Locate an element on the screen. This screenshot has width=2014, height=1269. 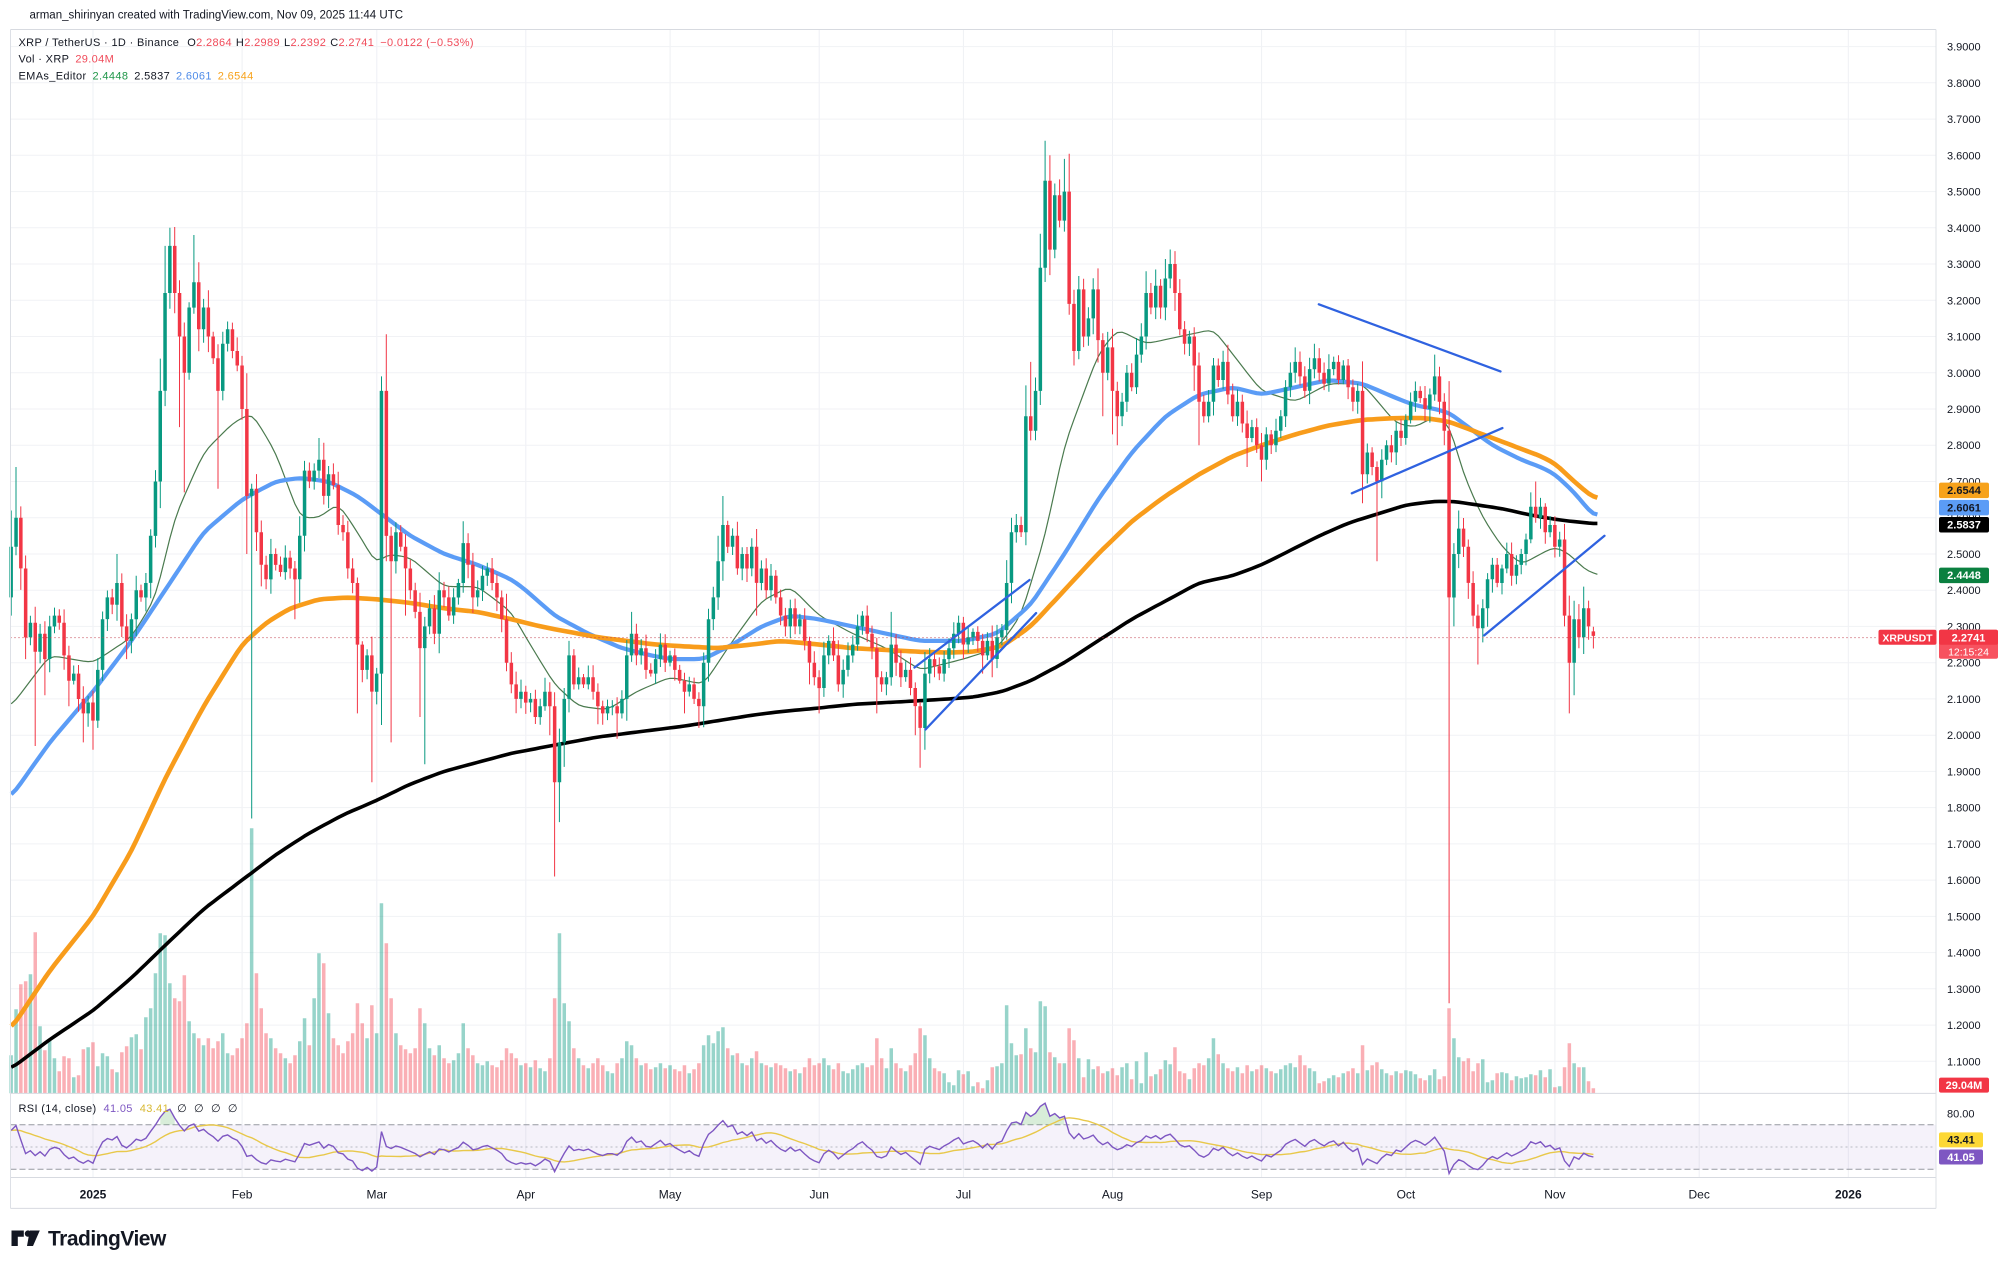
svg-text: 2.2741 is located at coordinates (1969, 639).